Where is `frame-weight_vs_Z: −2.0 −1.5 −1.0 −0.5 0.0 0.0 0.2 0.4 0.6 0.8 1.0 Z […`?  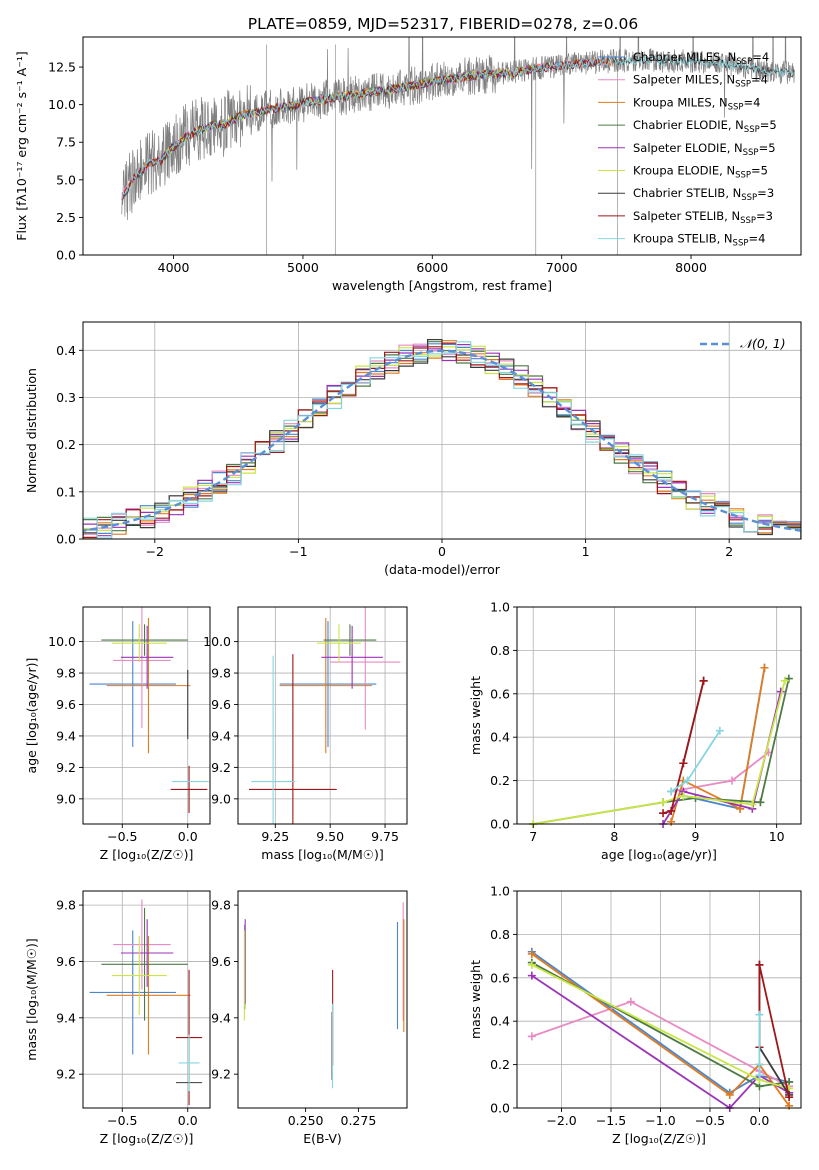 frame-weight_vs_Z: −2.0 −1.5 −1.0 −0.5 0.0 0.0 0.2 0.4 0.6 0.8 1.0 Z [… is located at coordinates (635, 1015).